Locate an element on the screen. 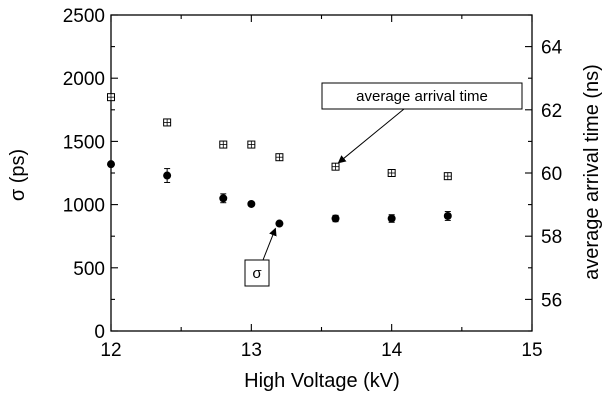 Image resolution: width=605 pixels, height=394 pixels. left-tick-label: 1000 is located at coordinates (84, 206).